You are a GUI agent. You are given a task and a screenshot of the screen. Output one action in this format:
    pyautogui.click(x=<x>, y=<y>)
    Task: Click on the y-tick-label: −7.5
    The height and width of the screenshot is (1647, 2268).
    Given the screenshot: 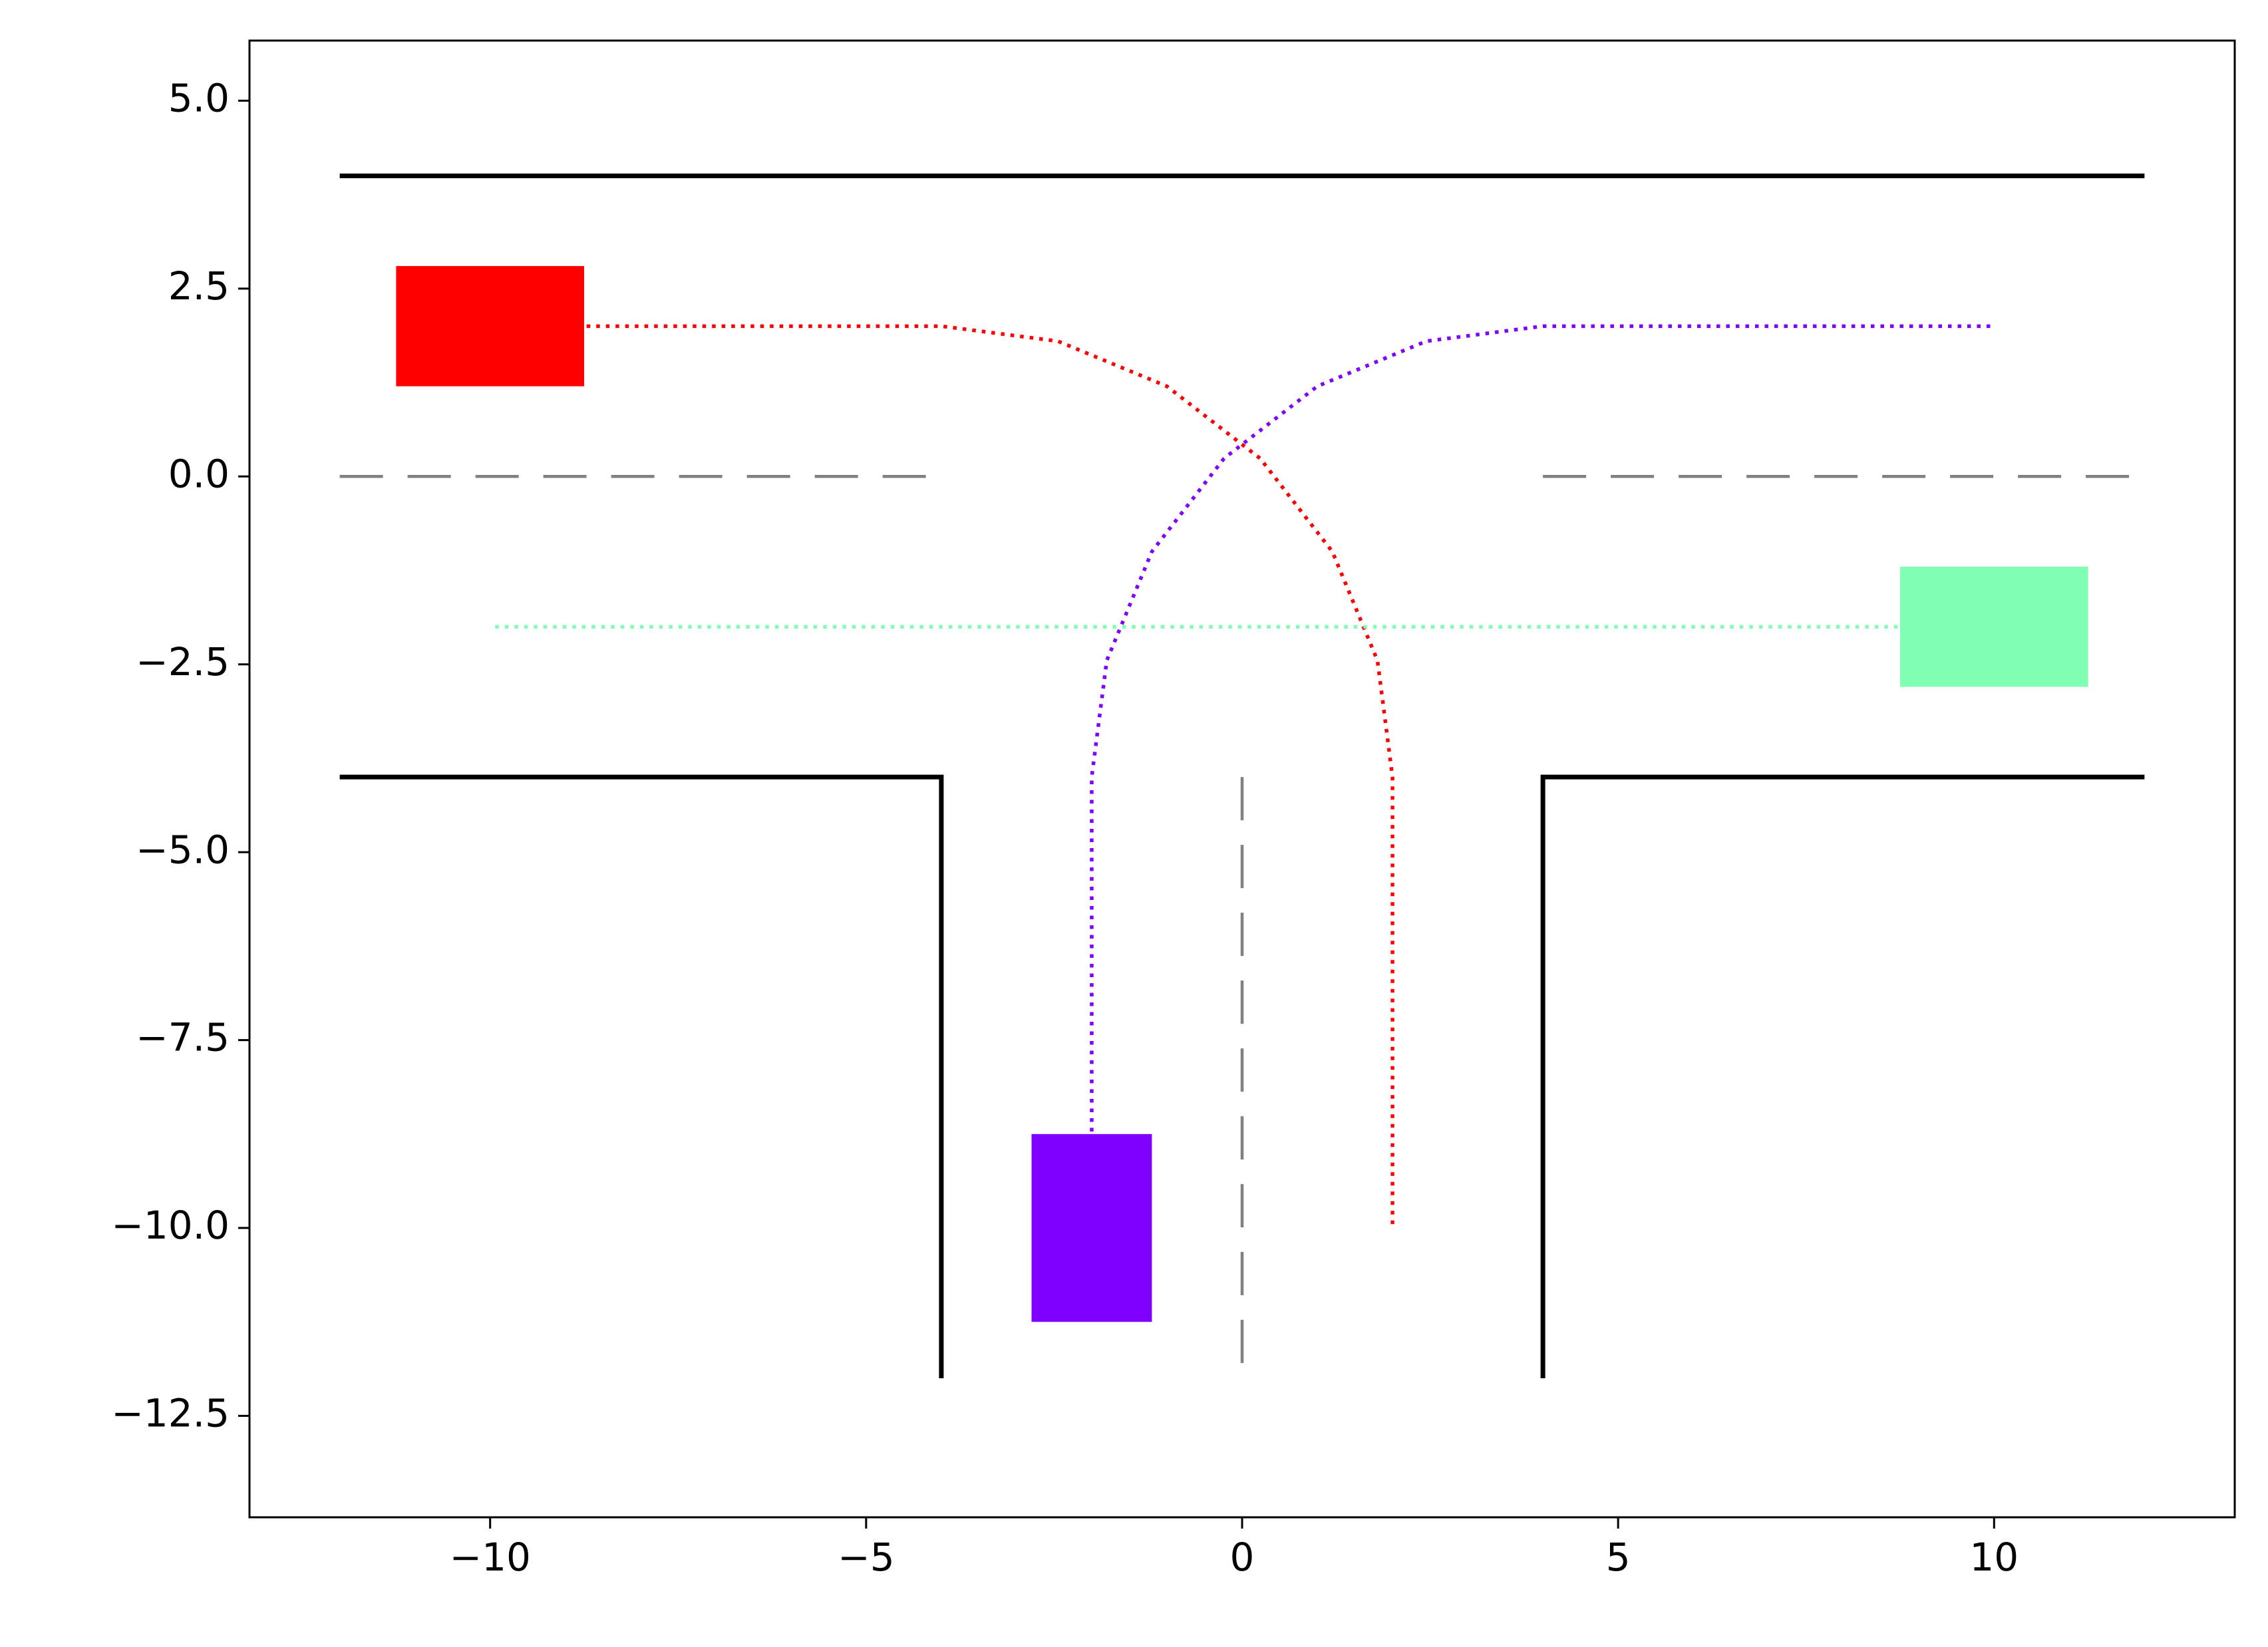 What is the action you would take?
    pyautogui.click(x=183, y=1037)
    